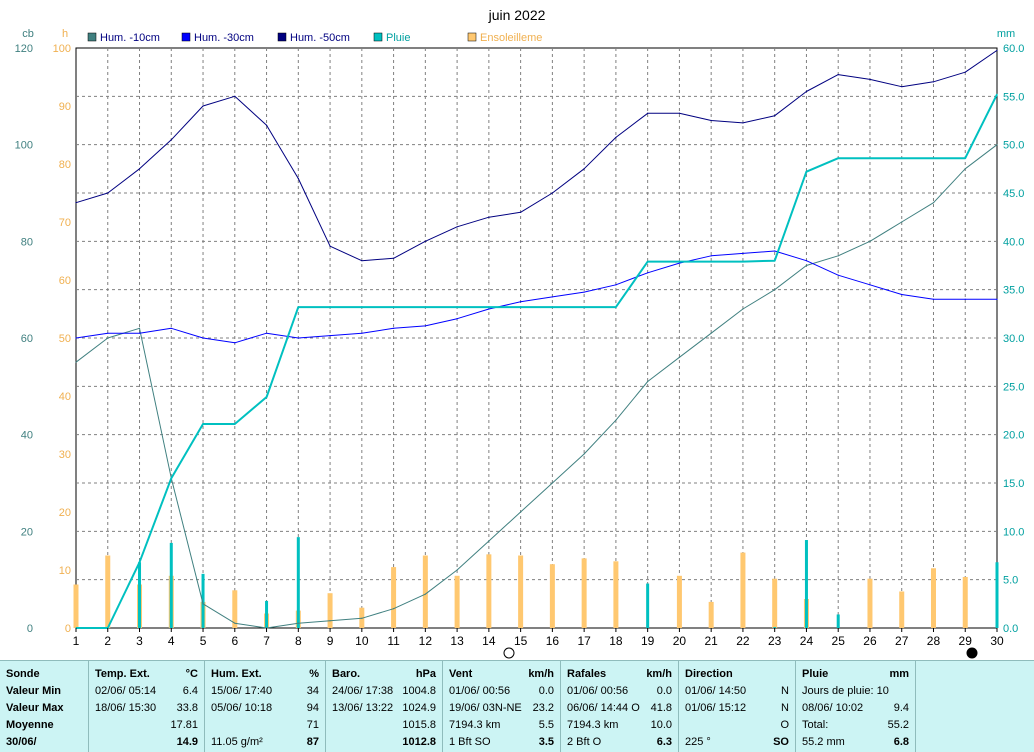 The height and width of the screenshot is (752, 1034). Describe the element at coordinates (419, 725) in the screenshot. I see `stats-cell-value: 1015.8` at that location.